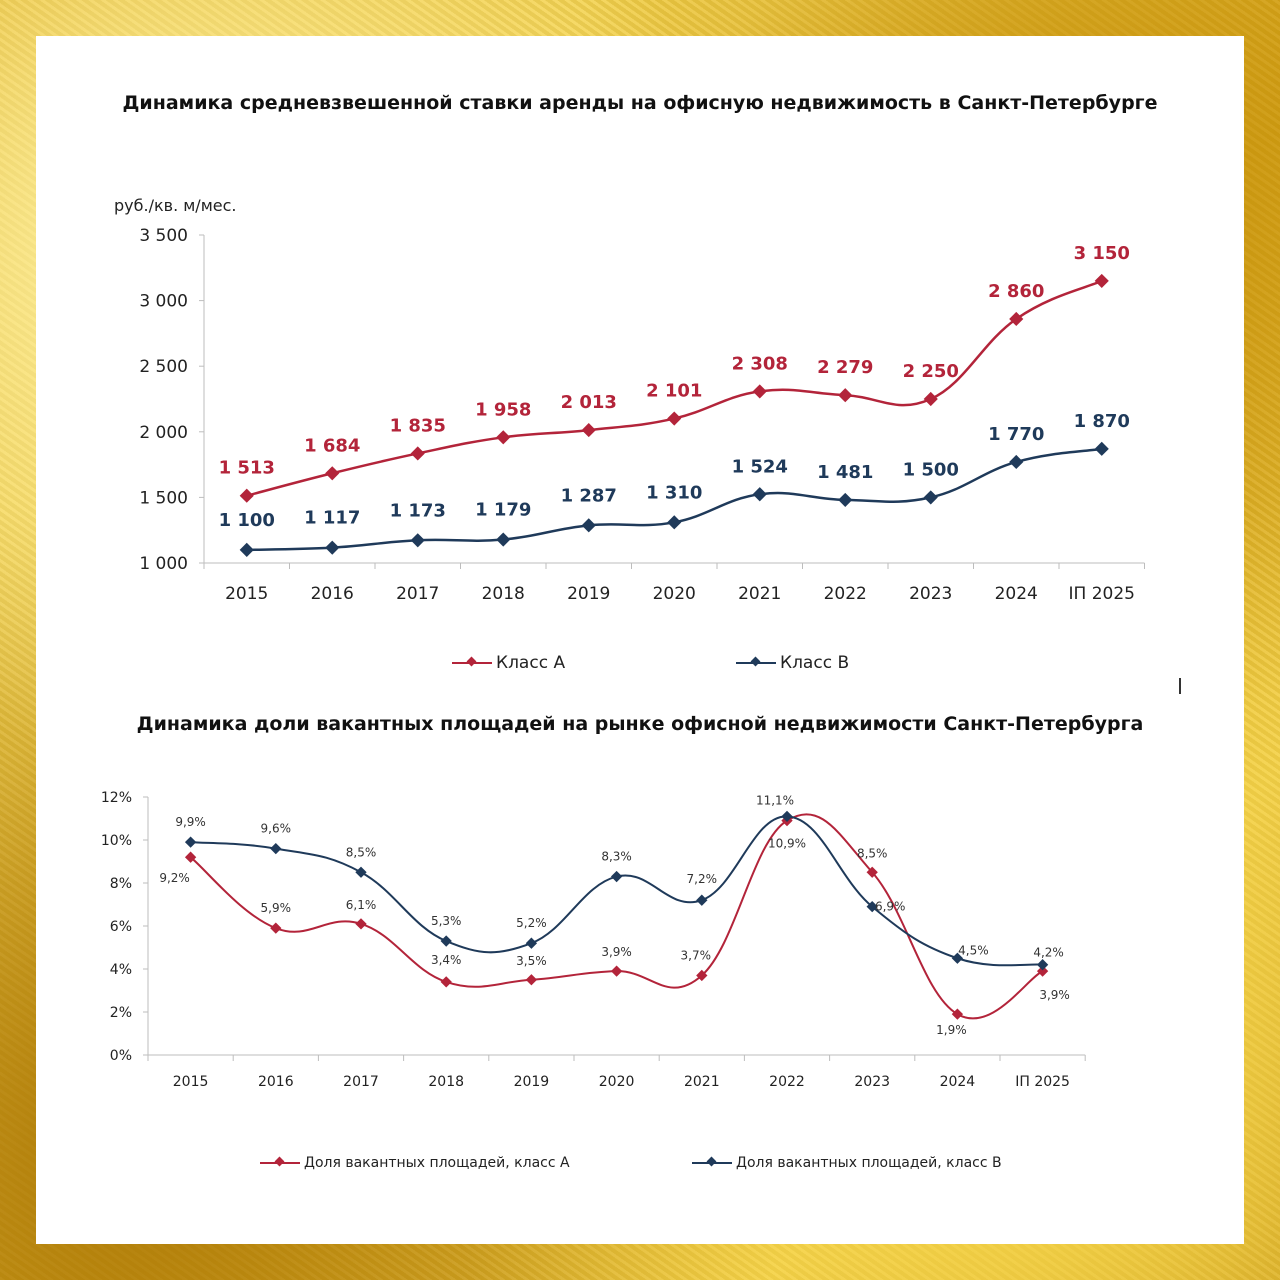 The image size is (1280, 1280). I want to click on data-label: 11,1%, so click(775, 800).